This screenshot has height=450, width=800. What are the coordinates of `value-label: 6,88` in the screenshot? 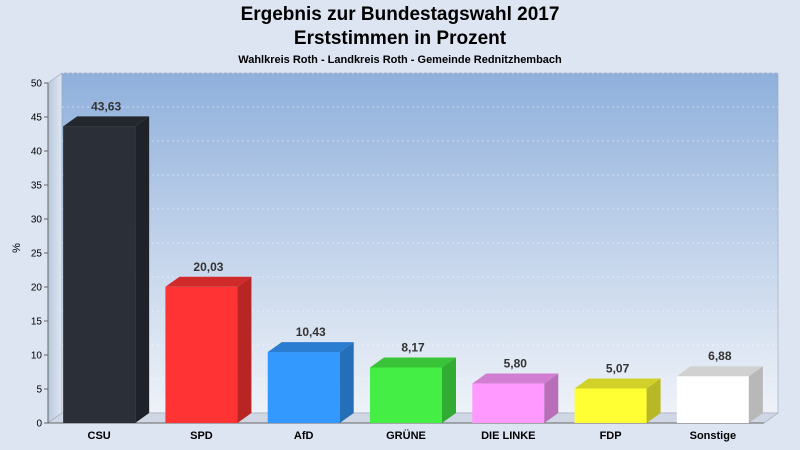 It's located at (720, 356).